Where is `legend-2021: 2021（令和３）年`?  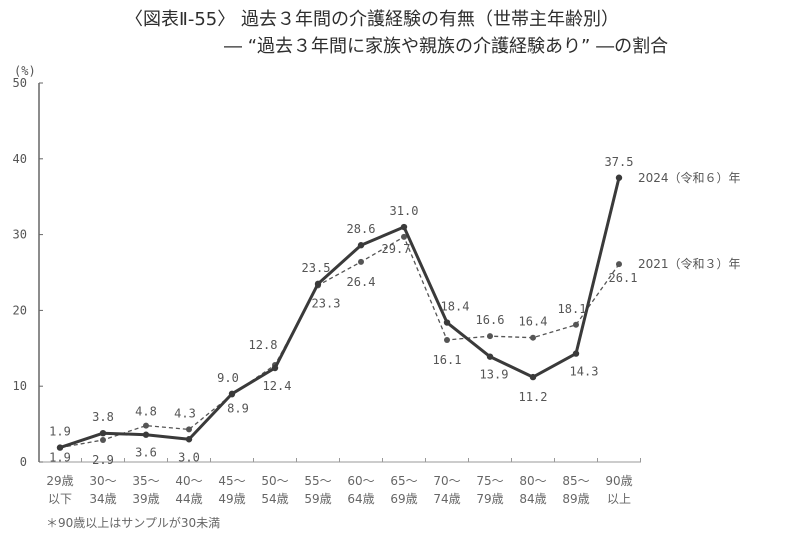 legend-2021: 2021（令和３）年 is located at coordinates (689, 263).